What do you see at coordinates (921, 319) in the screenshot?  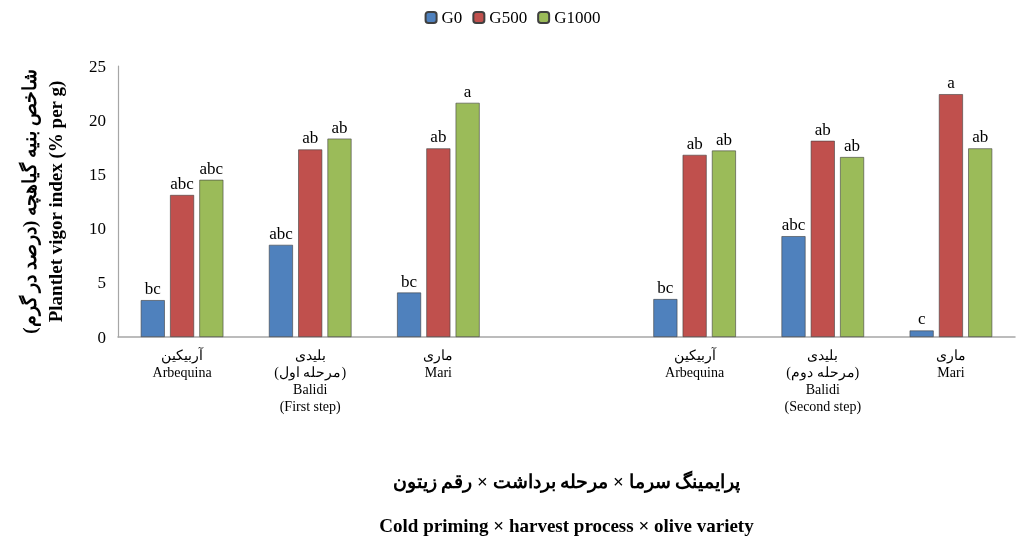 I see `data-label: c` at bounding box center [921, 319].